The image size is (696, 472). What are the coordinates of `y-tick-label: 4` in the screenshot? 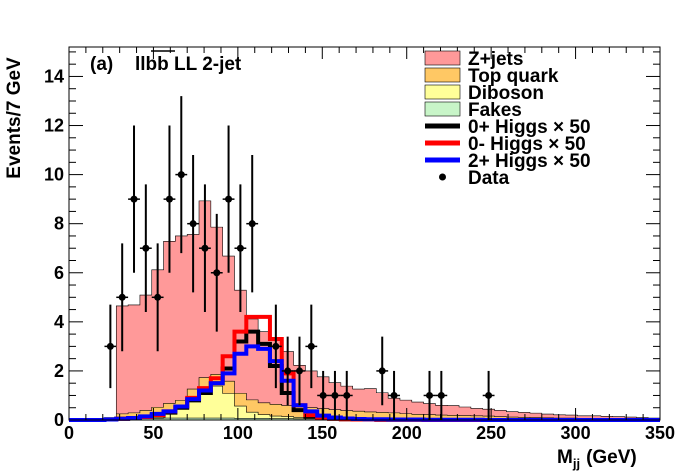 It's located at (59, 322).